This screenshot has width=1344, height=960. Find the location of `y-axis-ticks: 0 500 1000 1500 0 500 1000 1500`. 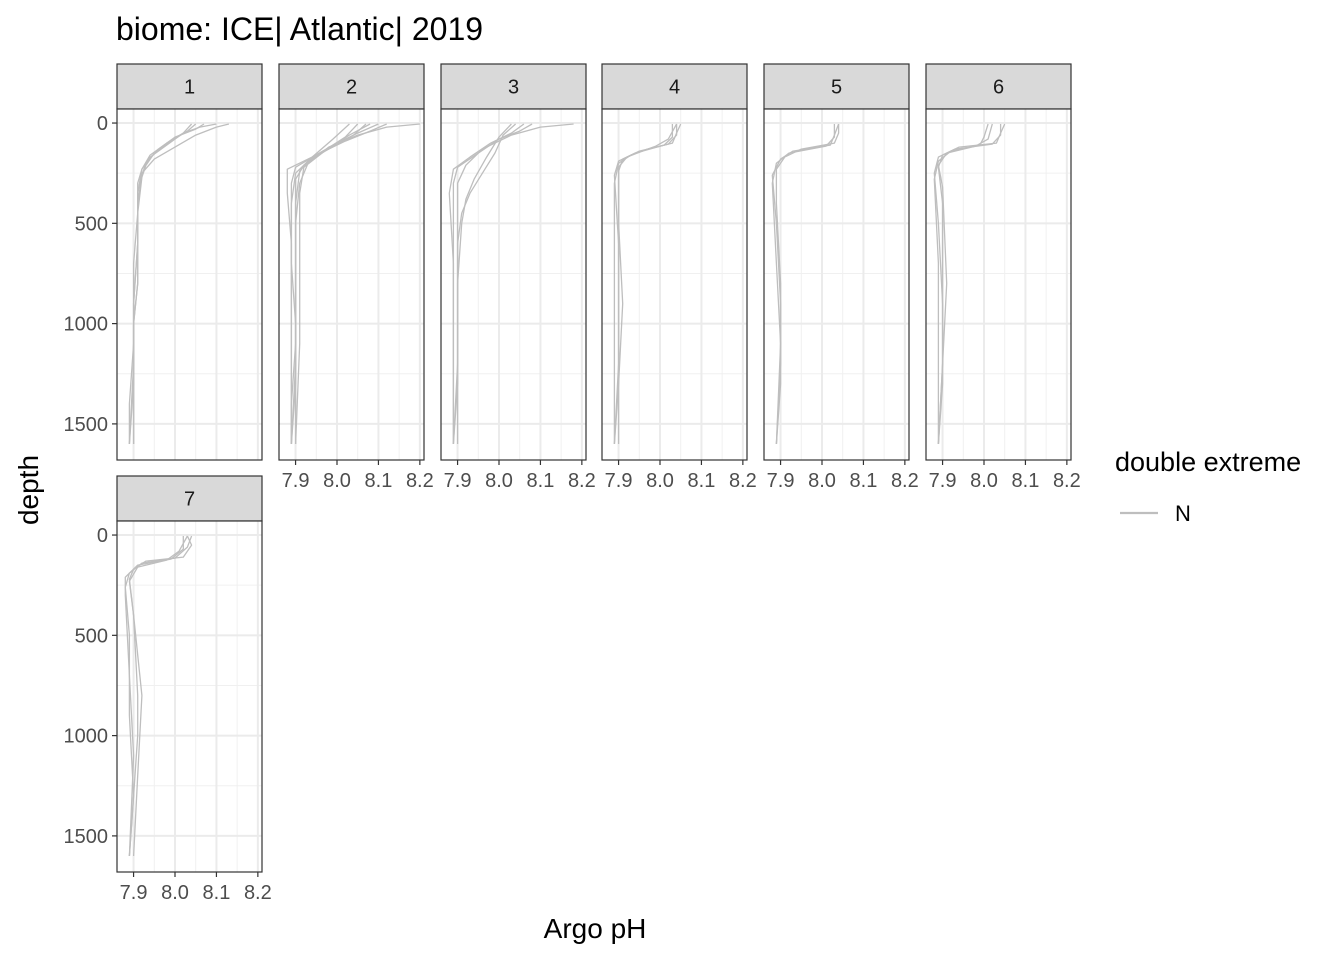

y-axis-ticks: 0 500 1000 1500 0 500 1000 1500 is located at coordinates (90, 480).